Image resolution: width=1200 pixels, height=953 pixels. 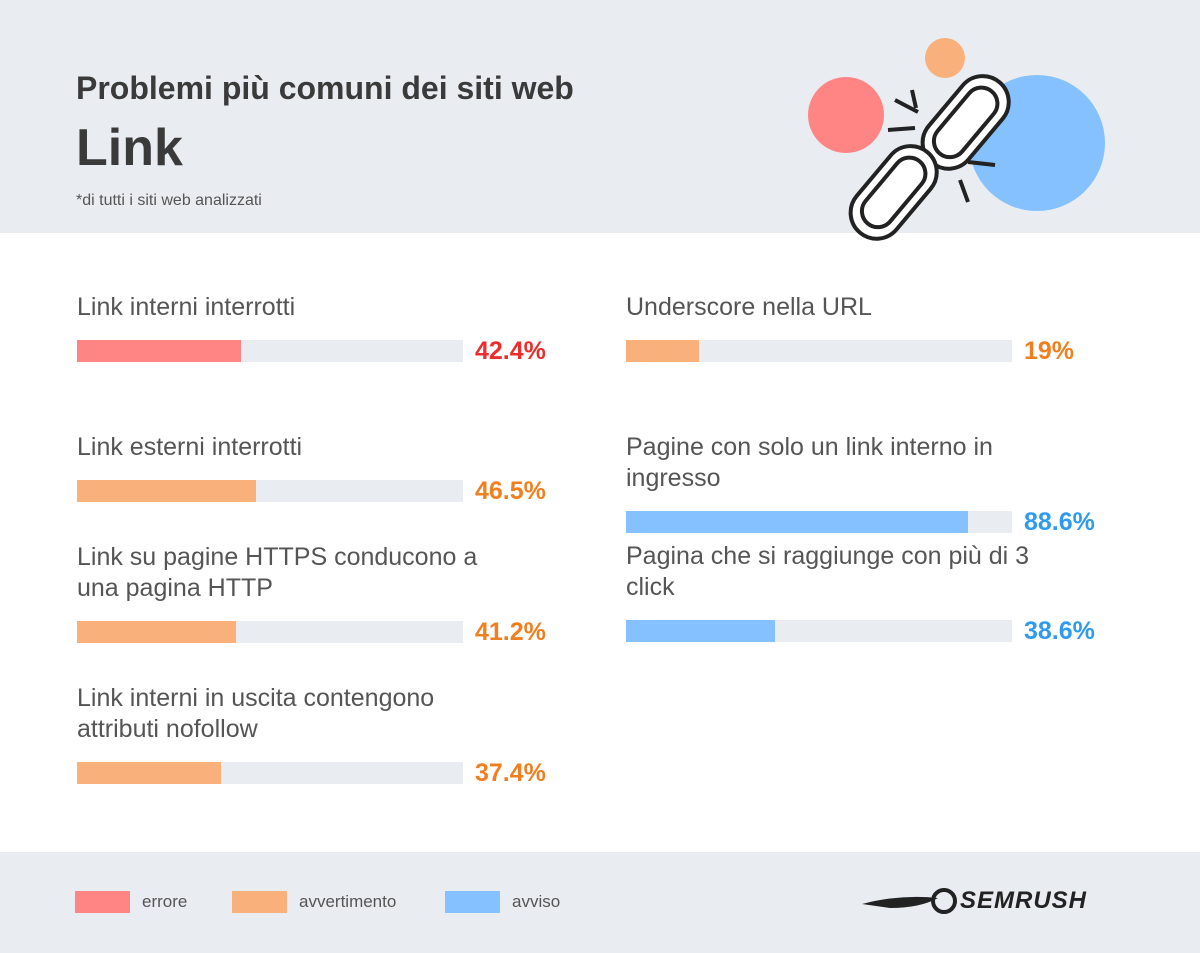 What do you see at coordinates (600, 902) in the screenshot?
I see `footer-band` at bounding box center [600, 902].